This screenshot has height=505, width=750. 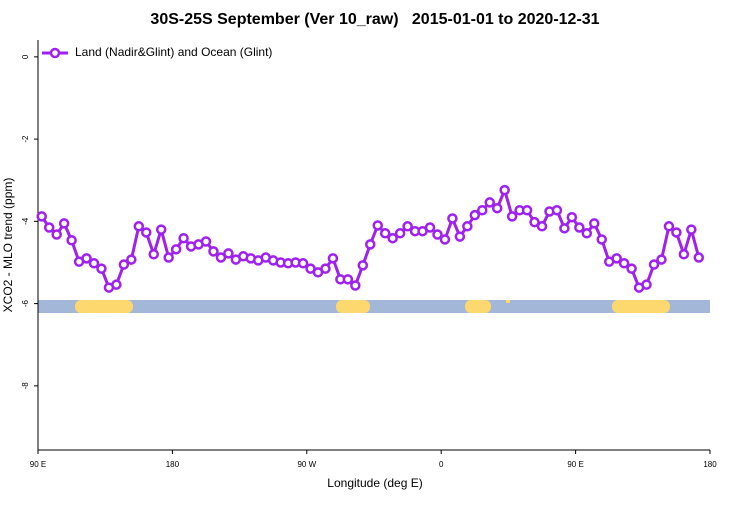 What do you see at coordinates (8, 245) in the screenshot?
I see `y-axis-label: XCO2 - MLO trend (ppm)` at bounding box center [8, 245].